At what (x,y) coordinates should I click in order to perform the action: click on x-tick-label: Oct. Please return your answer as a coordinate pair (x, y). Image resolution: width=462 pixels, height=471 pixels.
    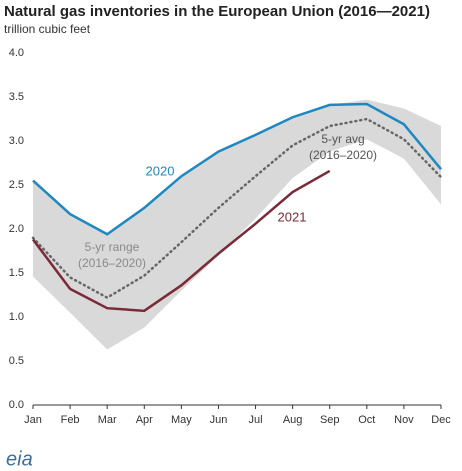
    Looking at the image, I should click on (366, 420).